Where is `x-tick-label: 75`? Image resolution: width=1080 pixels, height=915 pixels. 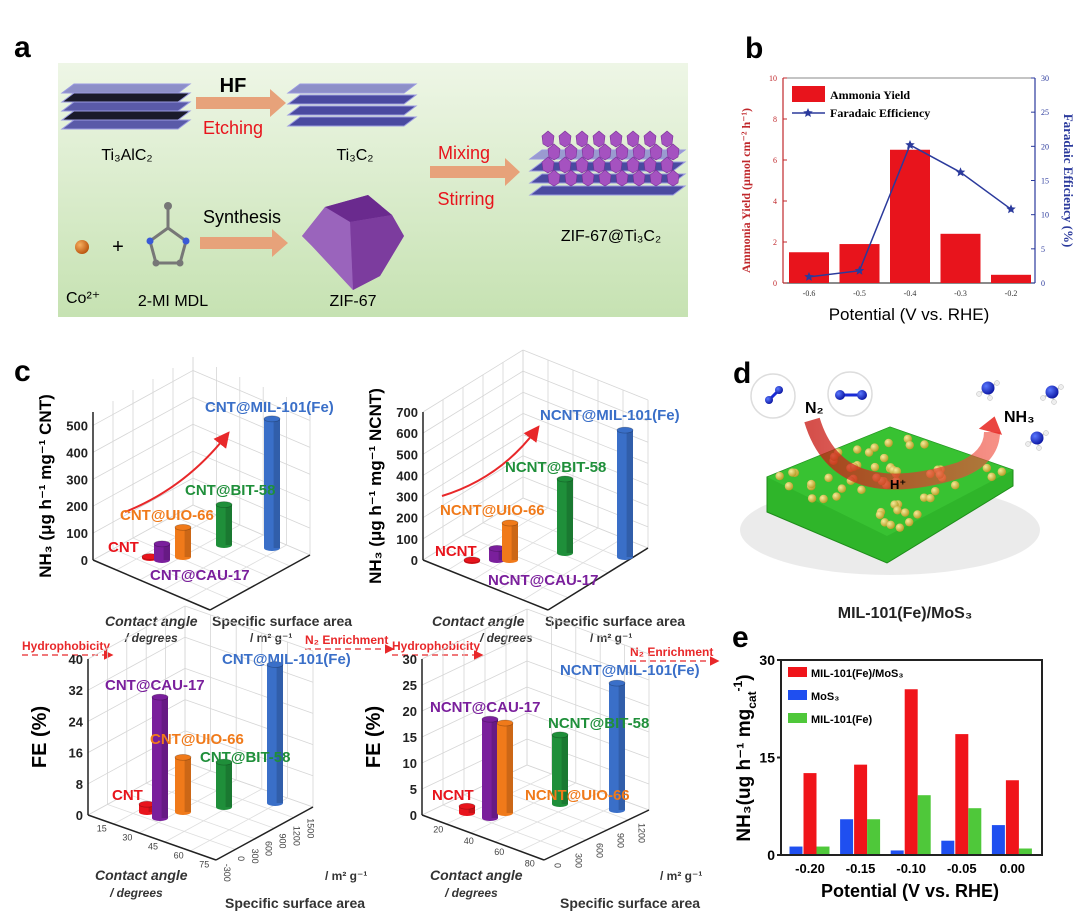 x-tick-label: 75 is located at coordinates (204, 865).